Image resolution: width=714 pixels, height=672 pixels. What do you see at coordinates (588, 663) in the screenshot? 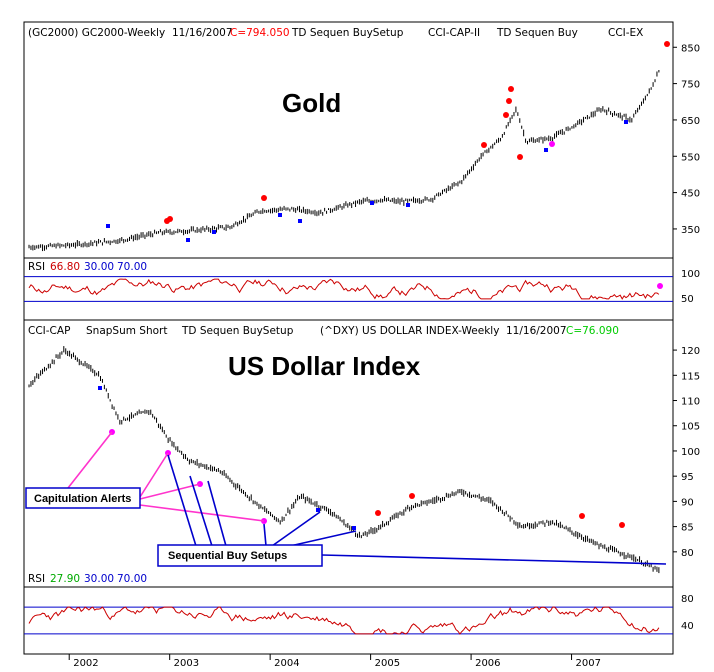
I see `x-tick-label: 2007` at bounding box center [588, 663].